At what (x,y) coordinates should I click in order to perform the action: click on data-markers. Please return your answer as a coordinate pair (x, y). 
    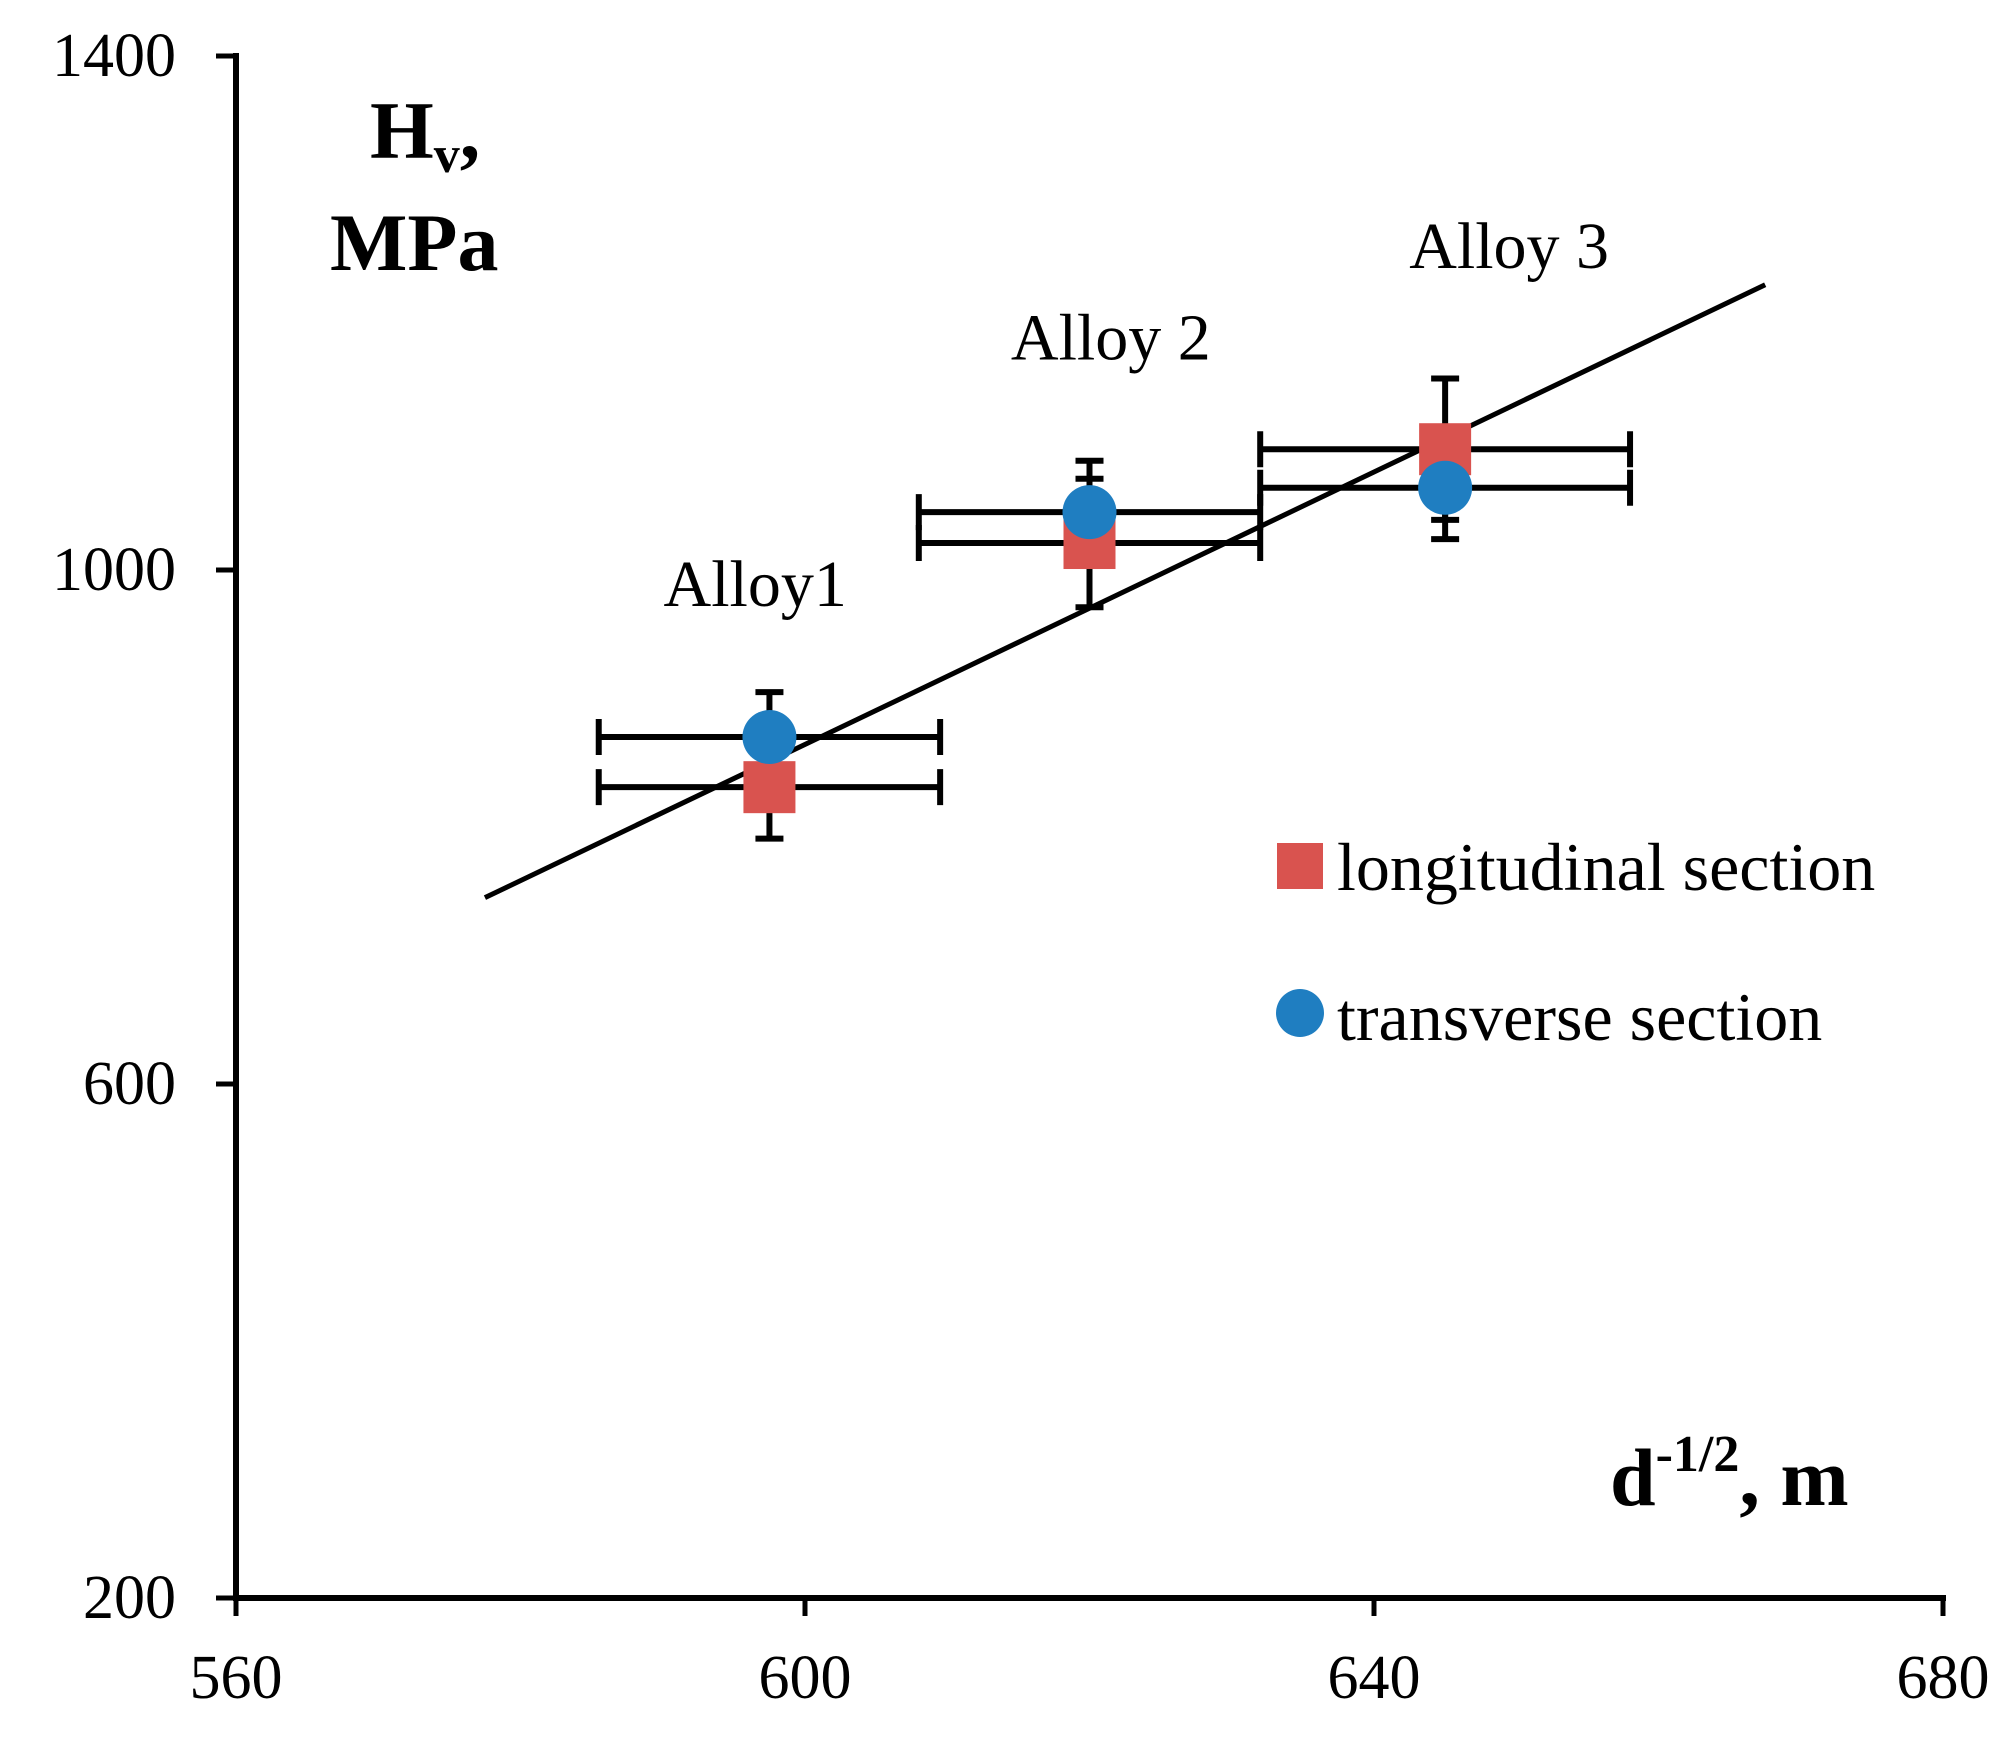
    Looking at the image, I should click on (1107, 618).